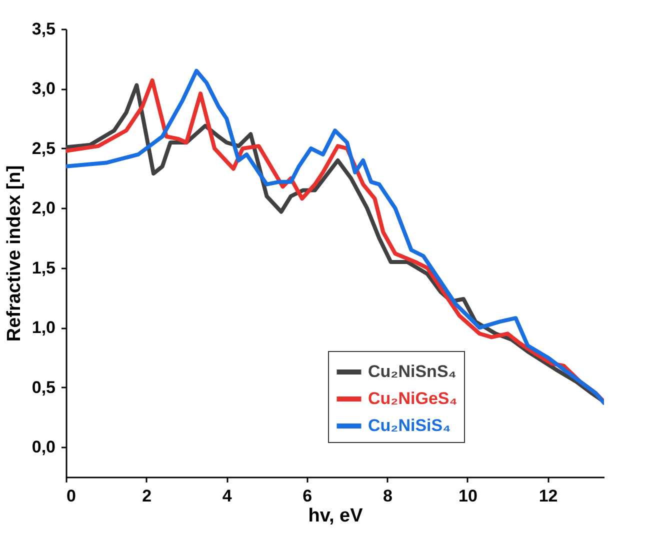 This screenshot has height=542, width=646. What do you see at coordinates (14, 253) in the screenshot?
I see `y-axis-title: Refractive index [n]` at bounding box center [14, 253].